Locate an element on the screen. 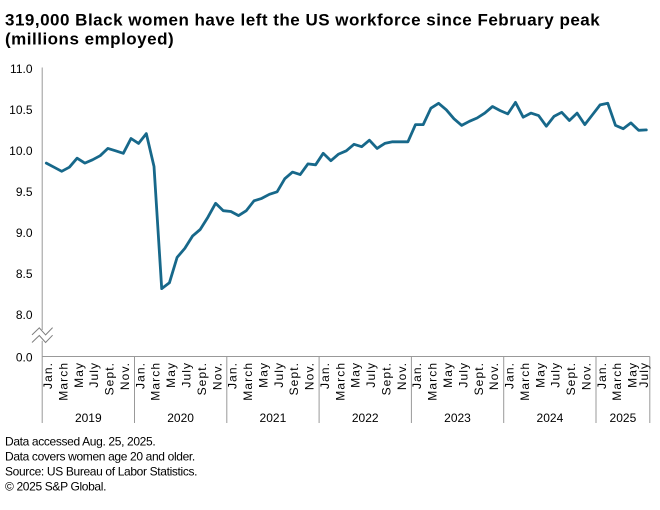 The width and height of the screenshot is (660, 510). svg-text: (millions employed) is located at coordinates (89, 39).